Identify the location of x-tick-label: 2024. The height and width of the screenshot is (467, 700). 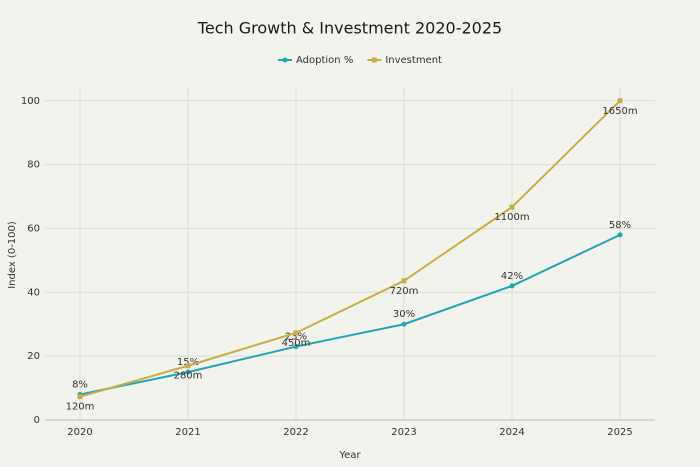
(511, 432).